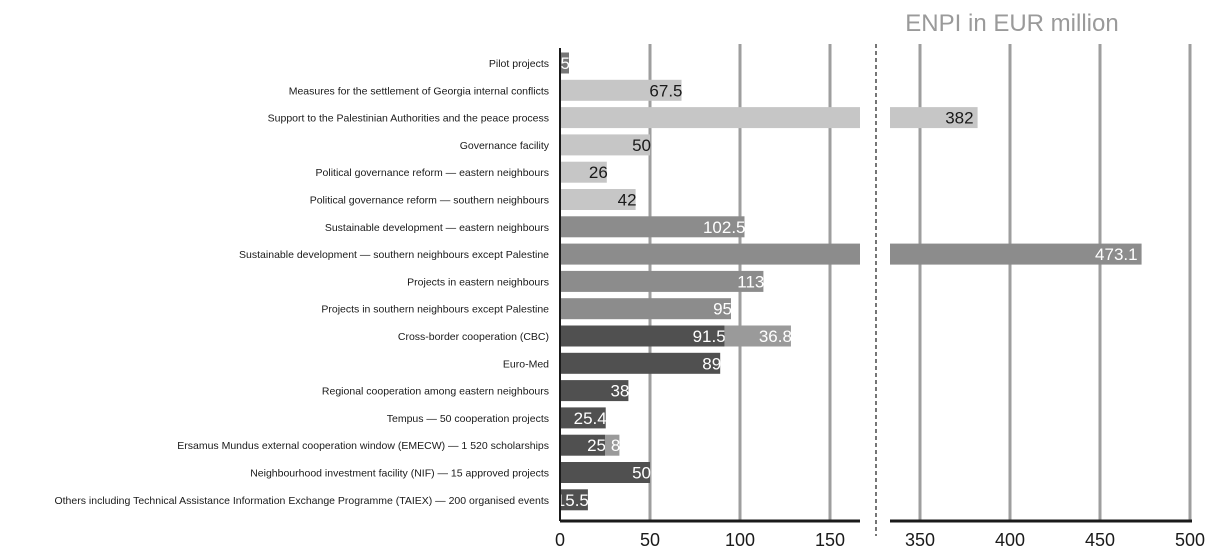  I want to click on category-label: Projects in eastern neighbours, so click(478, 282).